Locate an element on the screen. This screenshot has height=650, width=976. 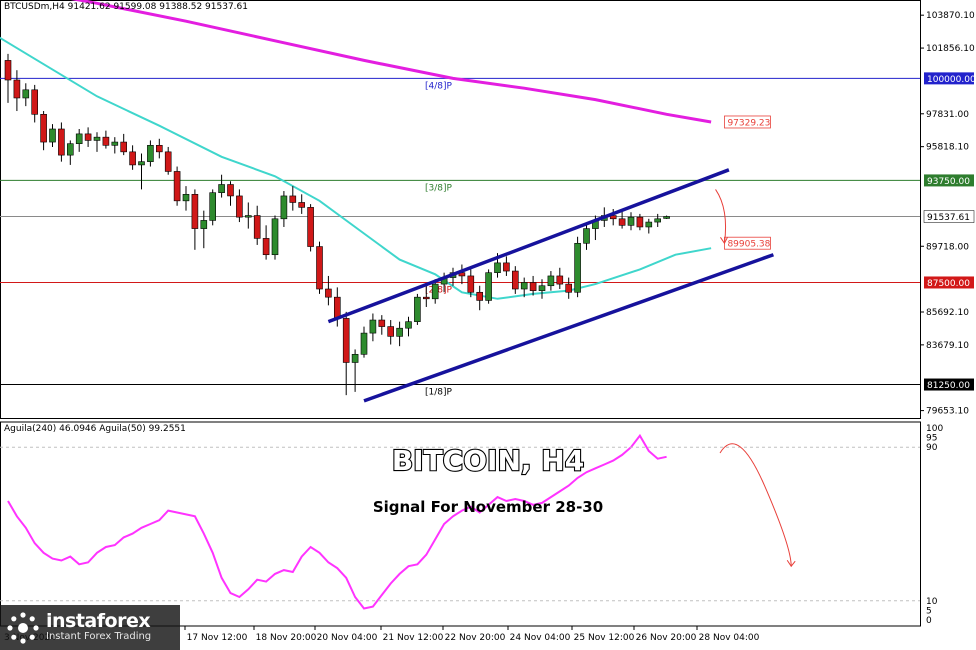
oscillator-level-label: 5 is located at coordinates (929, 611).